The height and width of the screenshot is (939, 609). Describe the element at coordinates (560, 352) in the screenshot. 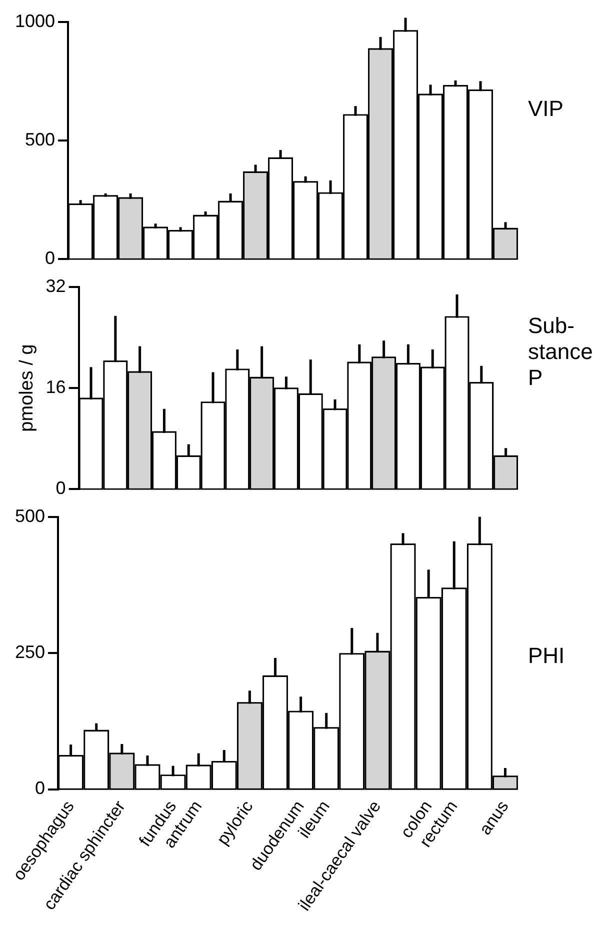

I see `text: Sub- stance P` at that location.